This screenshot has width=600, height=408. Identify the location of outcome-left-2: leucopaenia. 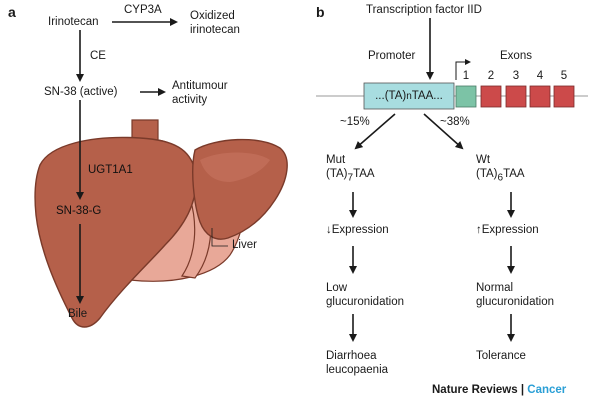
(357, 370).